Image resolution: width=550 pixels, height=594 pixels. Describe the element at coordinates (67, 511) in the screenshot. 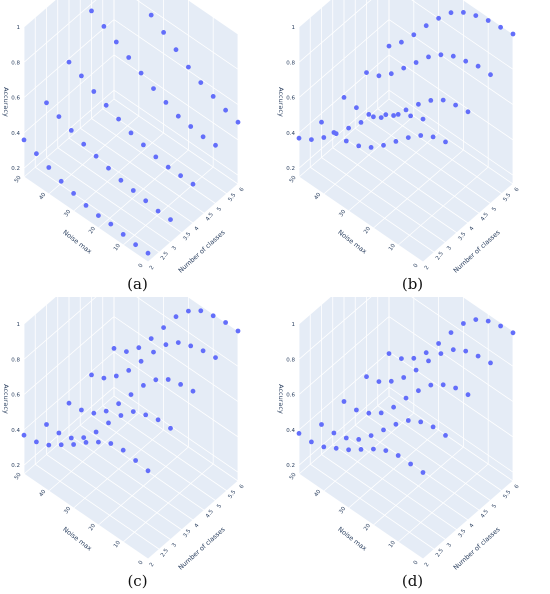

I see `y-tick-label: 30` at that location.